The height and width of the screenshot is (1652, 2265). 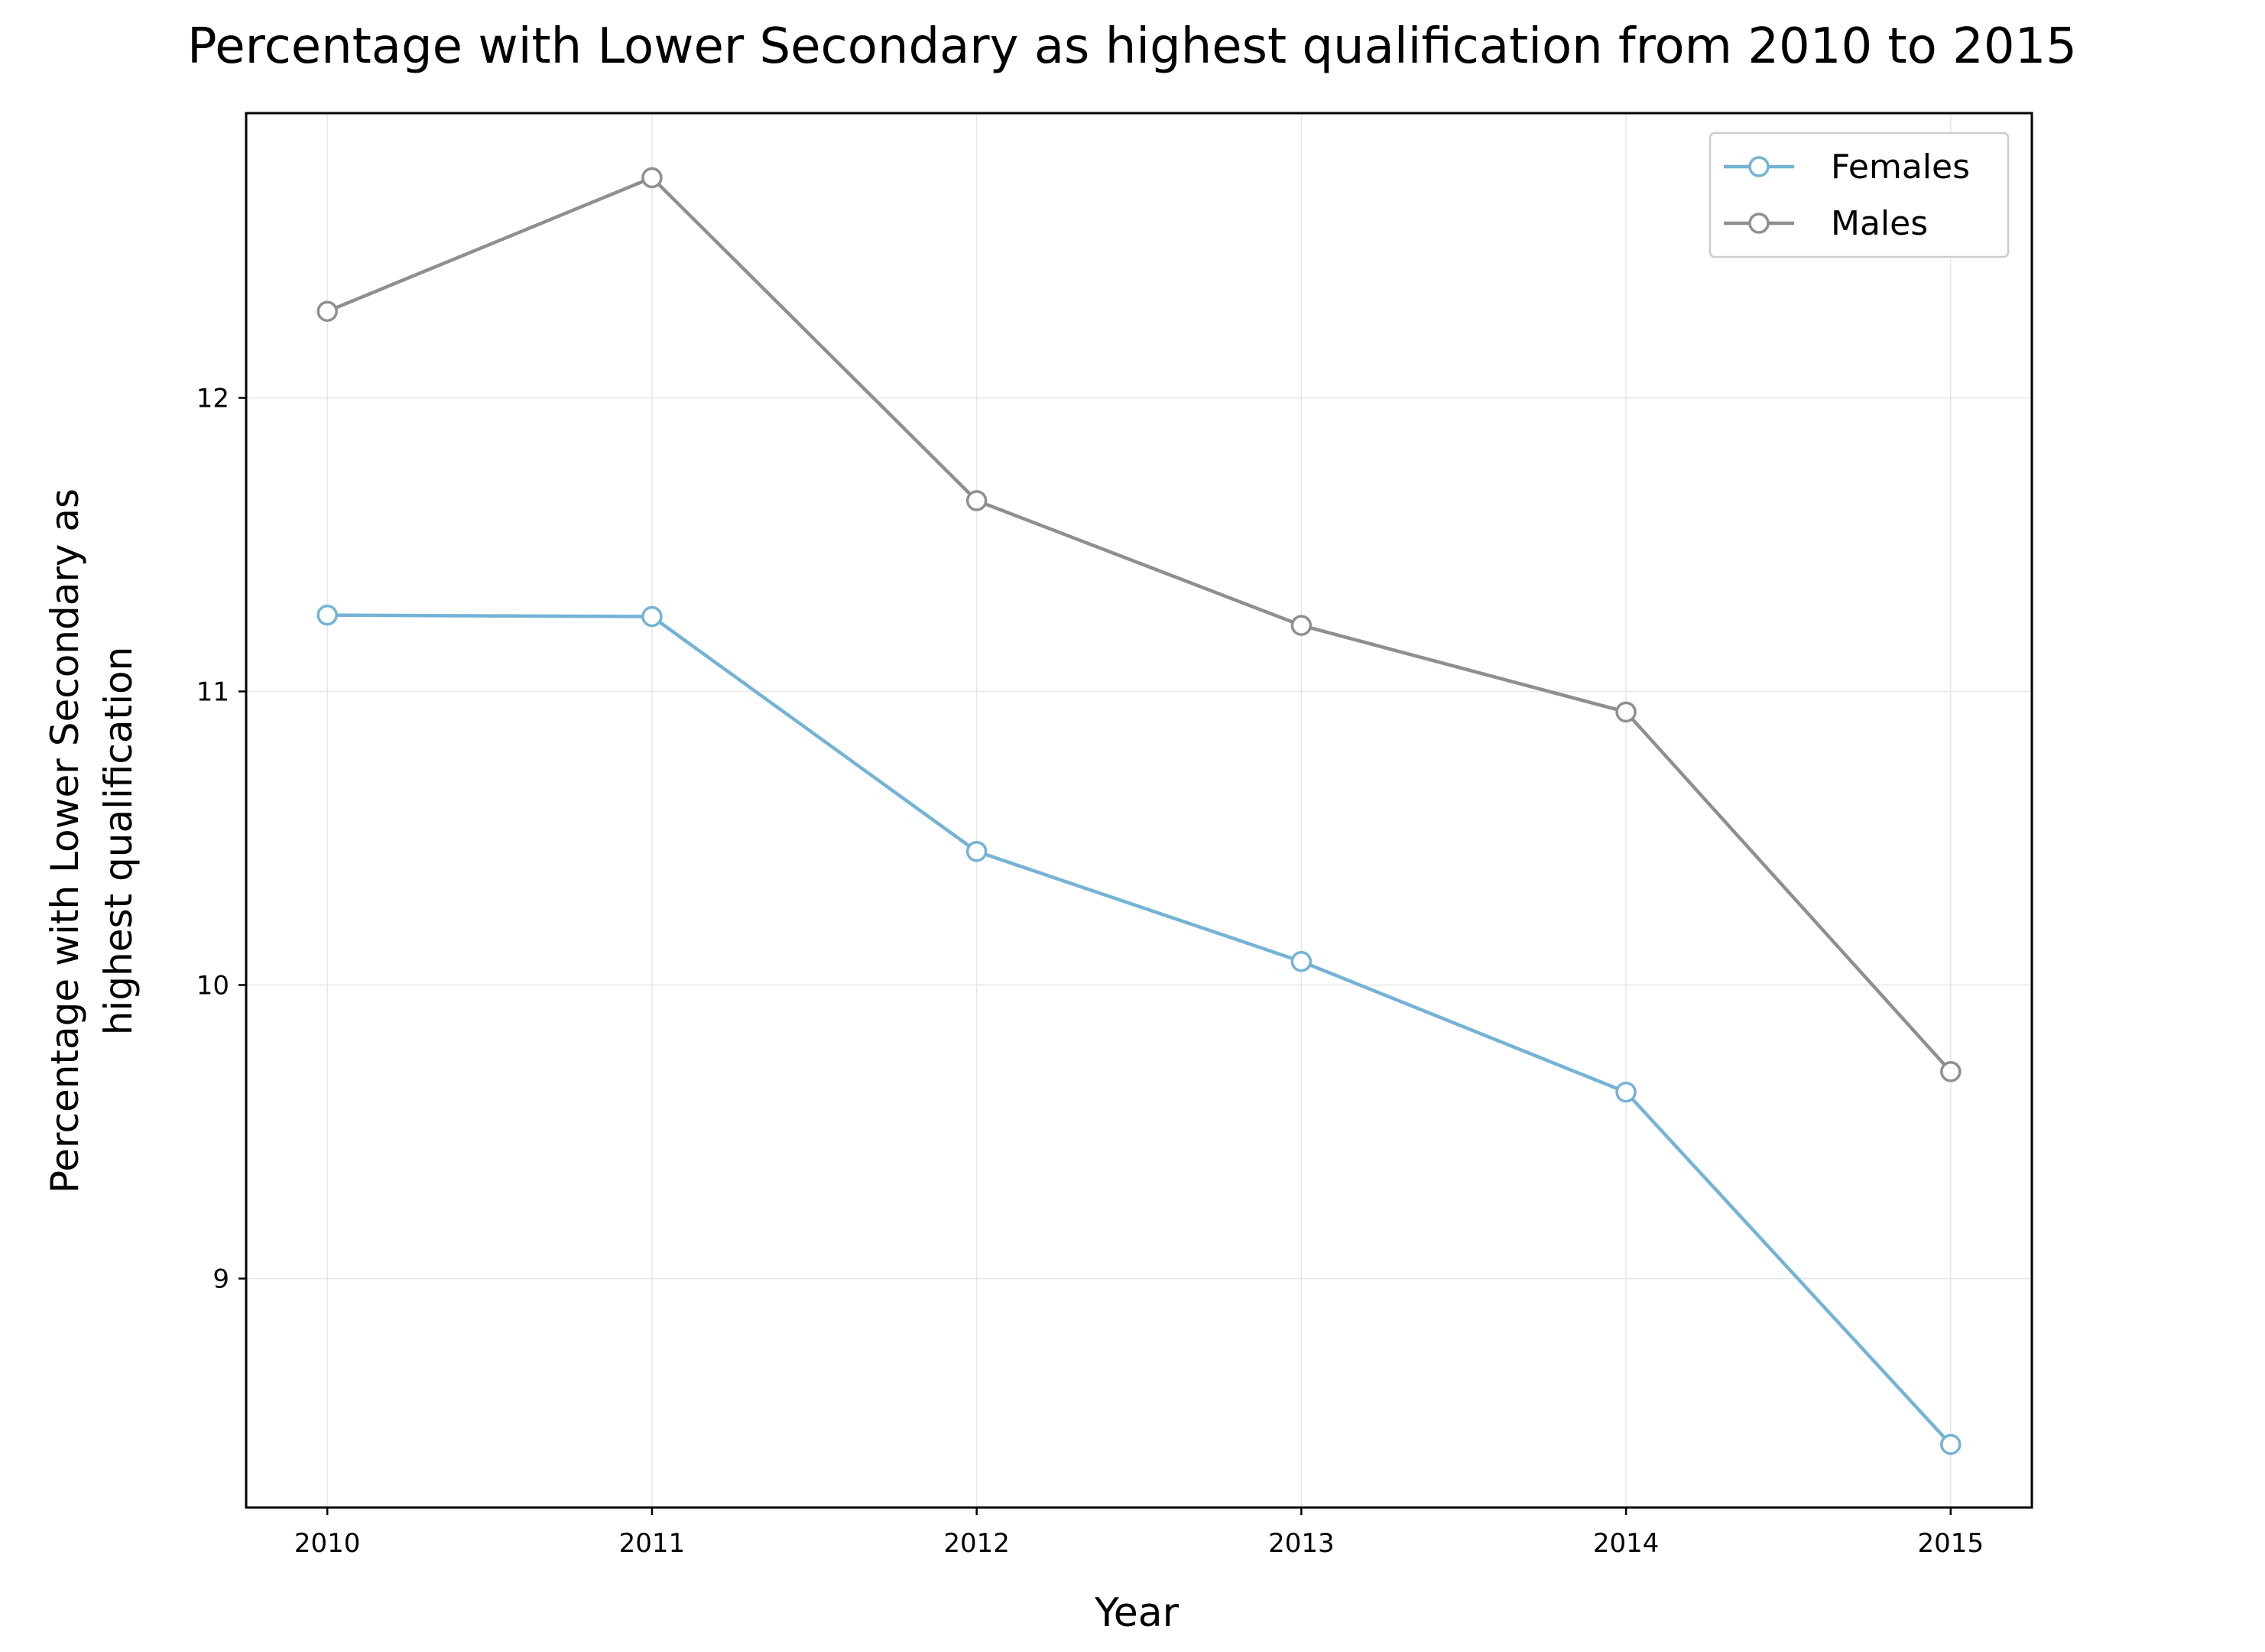 What do you see at coordinates (652, 1543) in the screenshot?
I see `x-tick-label: 2011` at bounding box center [652, 1543].